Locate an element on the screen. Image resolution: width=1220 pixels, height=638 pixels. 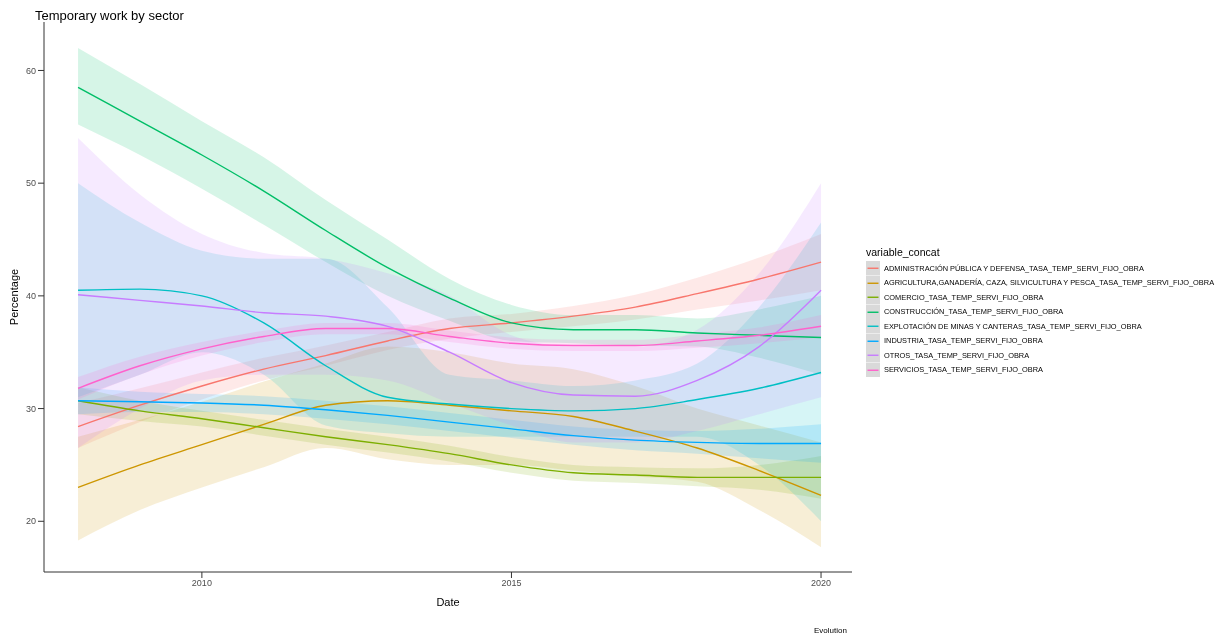
y-axis-title: Percentage is located at coordinates (13, 297).